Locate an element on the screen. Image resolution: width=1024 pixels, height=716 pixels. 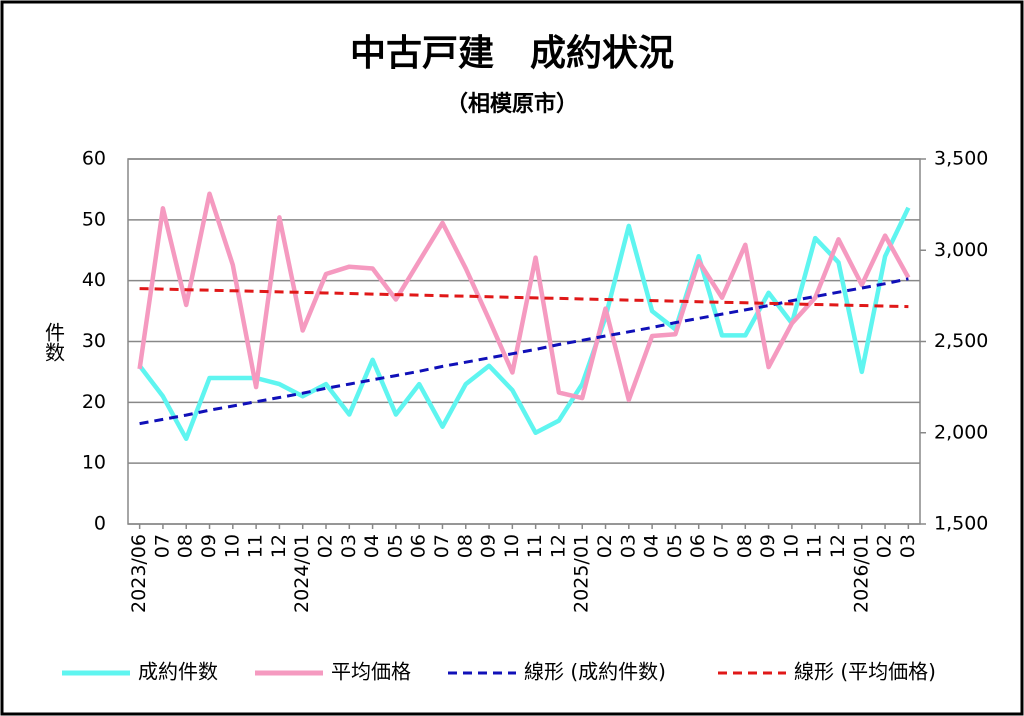
x-tick-label: 2026/01 is located at coordinates (861, 573).